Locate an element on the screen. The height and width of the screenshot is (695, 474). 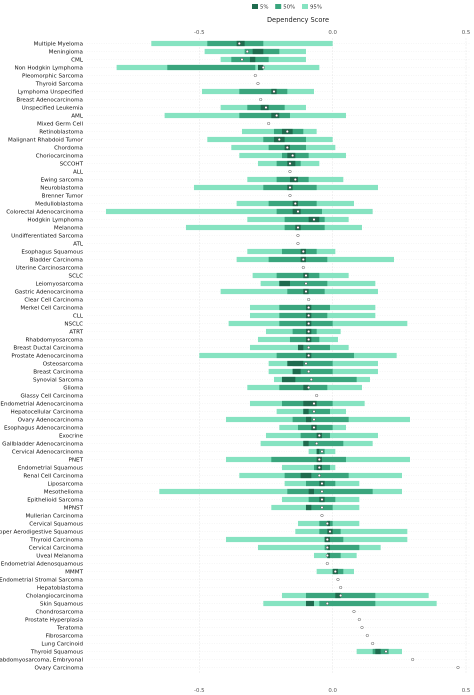
category-label: Prostate Adenocarcinoma is located at coordinates (47, 357).